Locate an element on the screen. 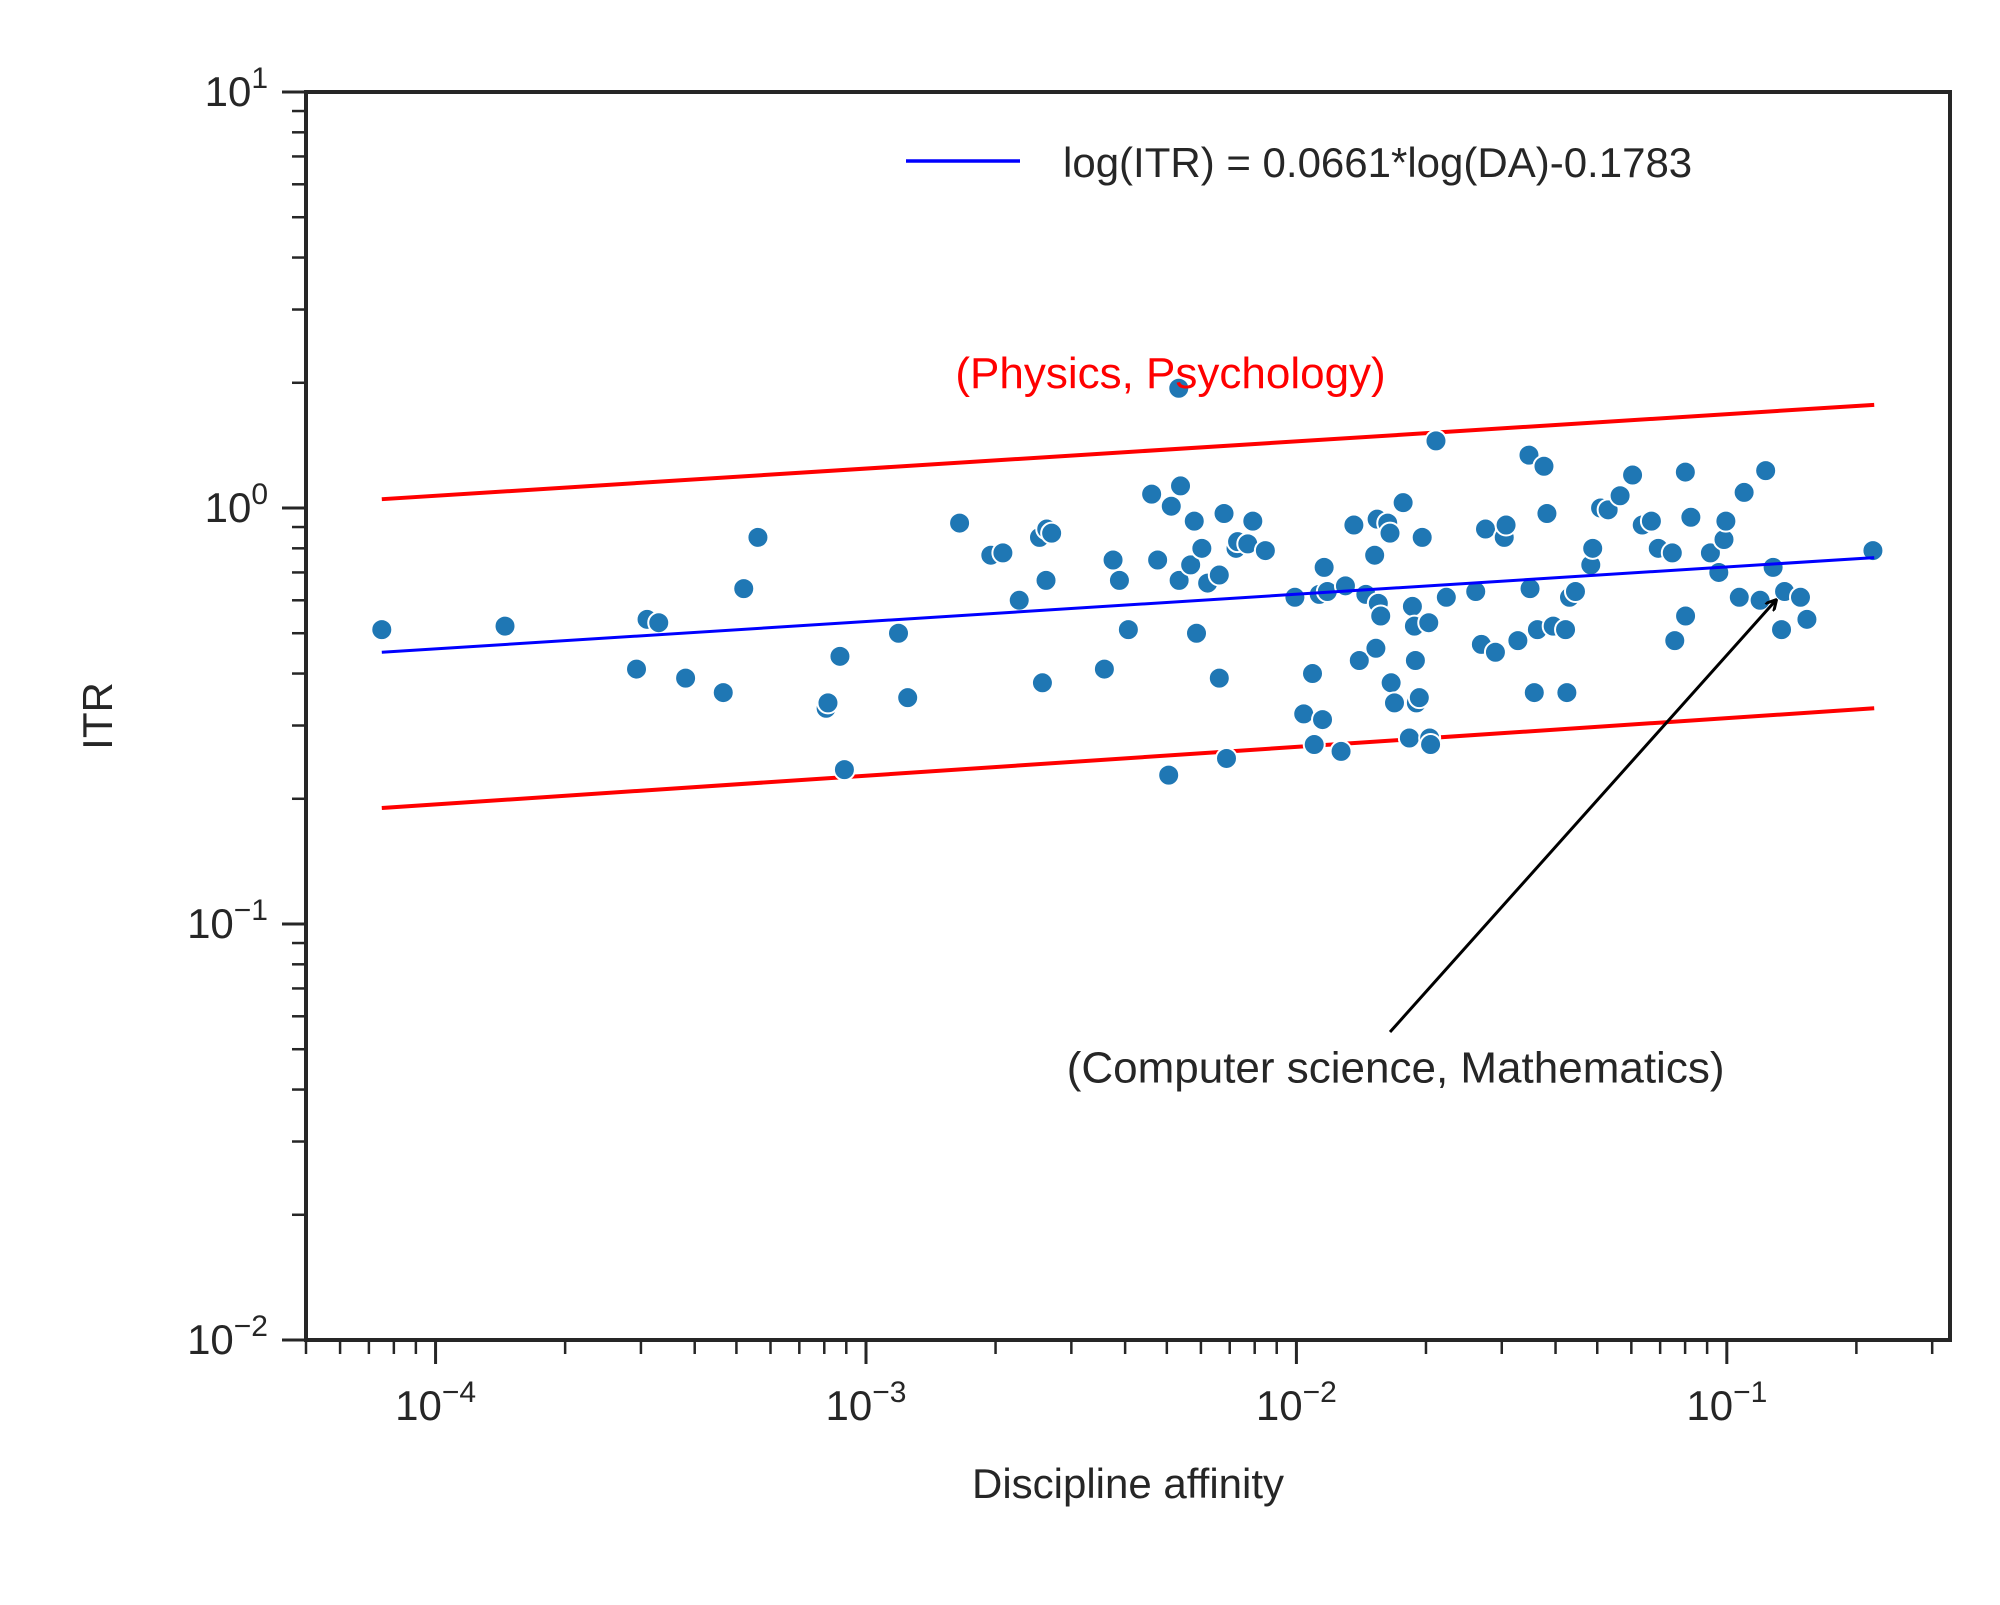 This screenshot has height=1605, width=2000. fit-line is located at coordinates (1128, 605).